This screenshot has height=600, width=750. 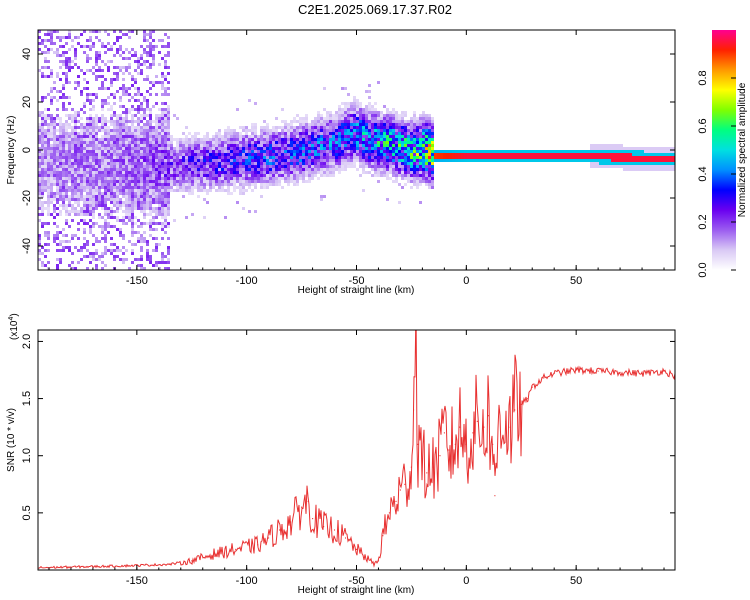 What do you see at coordinates (357, 281) in the screenshot?
I see `x-tick-label: -50` at bounding box center [357, 281].